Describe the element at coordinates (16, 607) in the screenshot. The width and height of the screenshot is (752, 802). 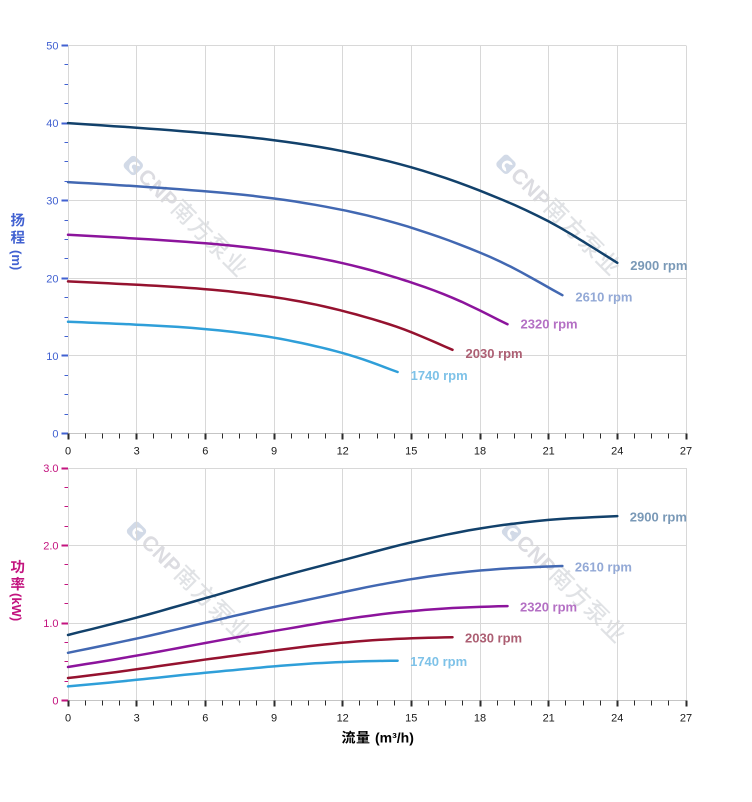
I see `svg-text: (kW)` at that location.